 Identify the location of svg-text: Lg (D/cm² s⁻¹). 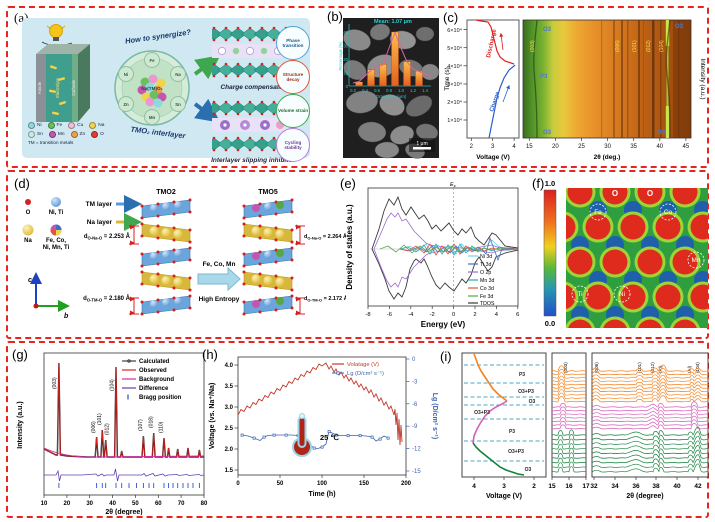
(365, 374).